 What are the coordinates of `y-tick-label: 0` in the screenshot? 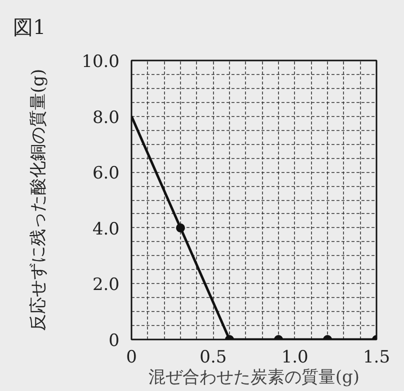 It's located at (114, 341).